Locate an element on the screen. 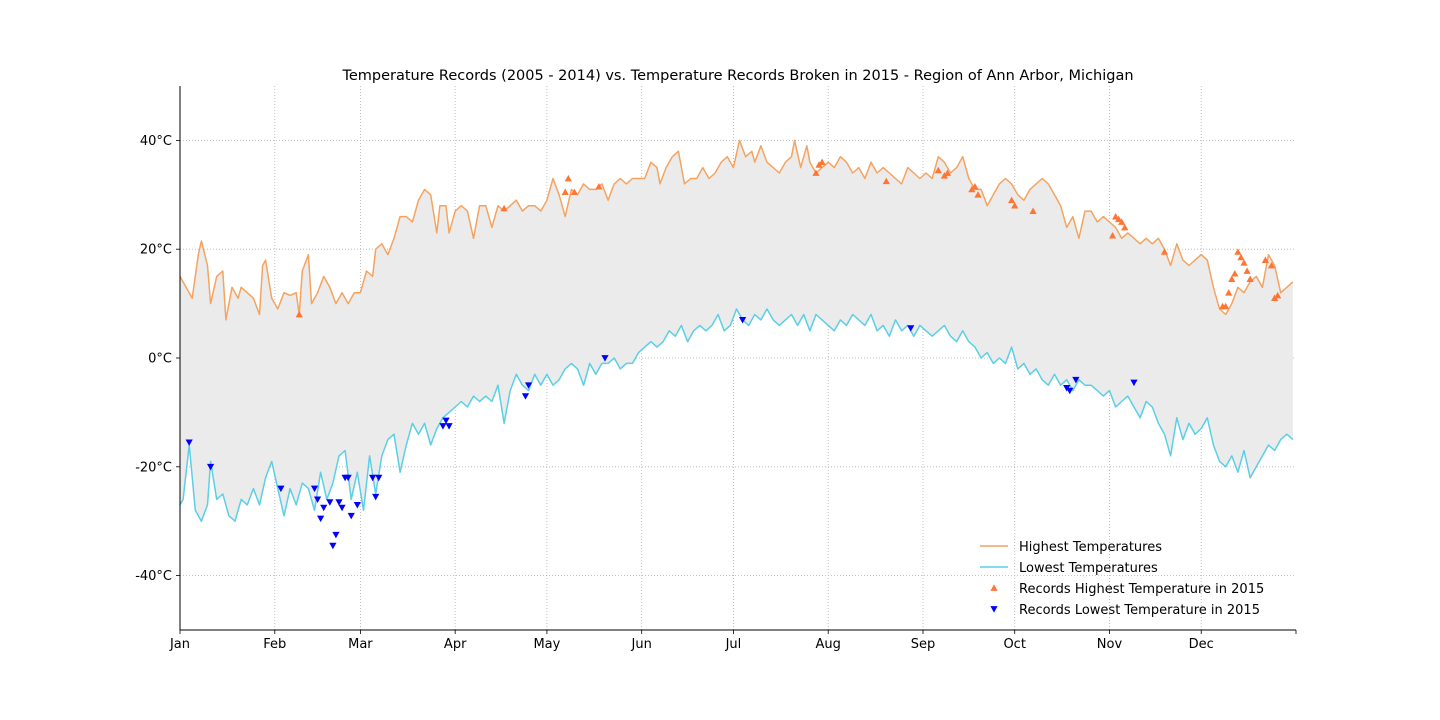  y-tick-label: 20°C is located at coordinates (156, 250).